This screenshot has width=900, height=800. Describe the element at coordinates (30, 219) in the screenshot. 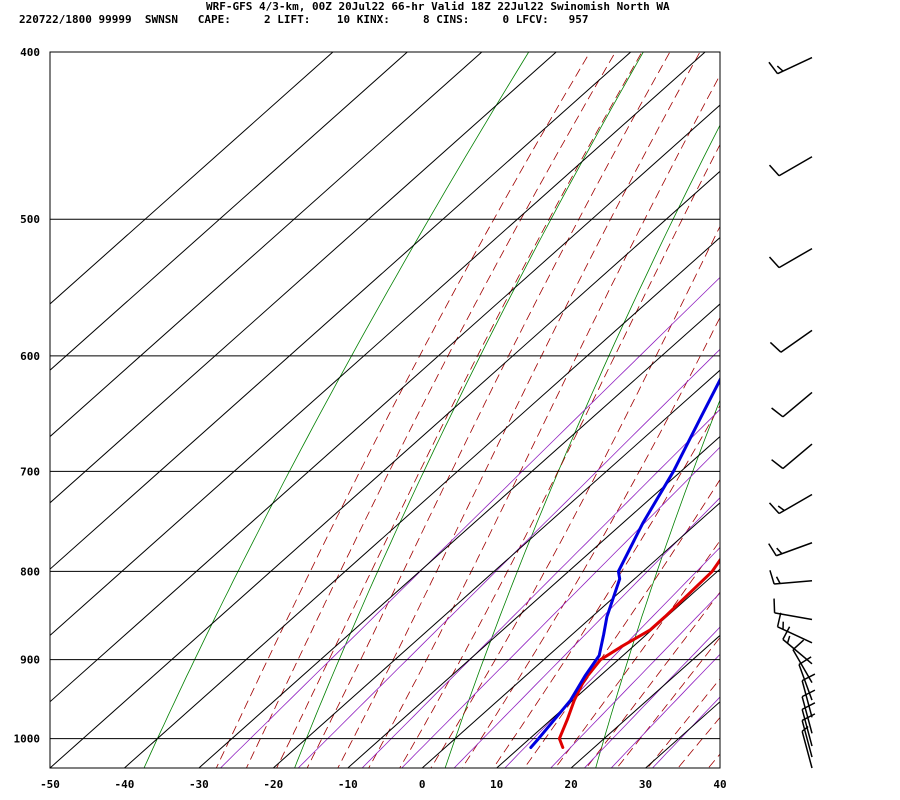

I see `y-tick-label: 500` at that location.